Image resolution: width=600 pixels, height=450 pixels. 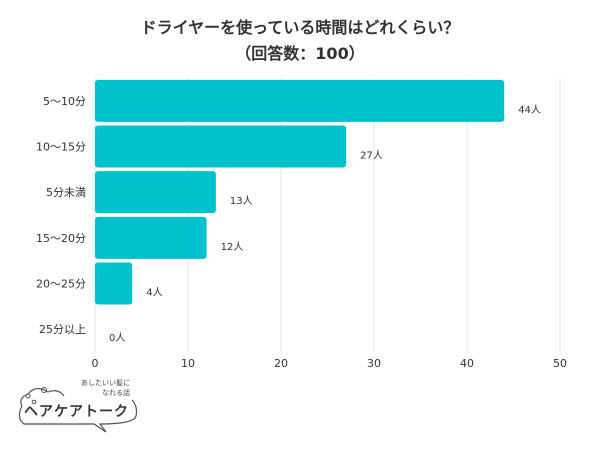 What do you see at coordinates (62, 329) in the screenshot?
I see `category-label: 25分以上` at bounding box center [62, 329].